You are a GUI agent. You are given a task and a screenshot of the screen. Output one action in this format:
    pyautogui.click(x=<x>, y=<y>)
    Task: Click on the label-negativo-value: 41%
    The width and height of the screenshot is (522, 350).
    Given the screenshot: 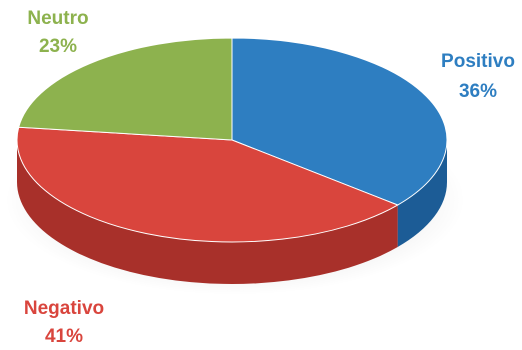 What is the action you would take?
    pyautogui.click(x=64, y=336)
    